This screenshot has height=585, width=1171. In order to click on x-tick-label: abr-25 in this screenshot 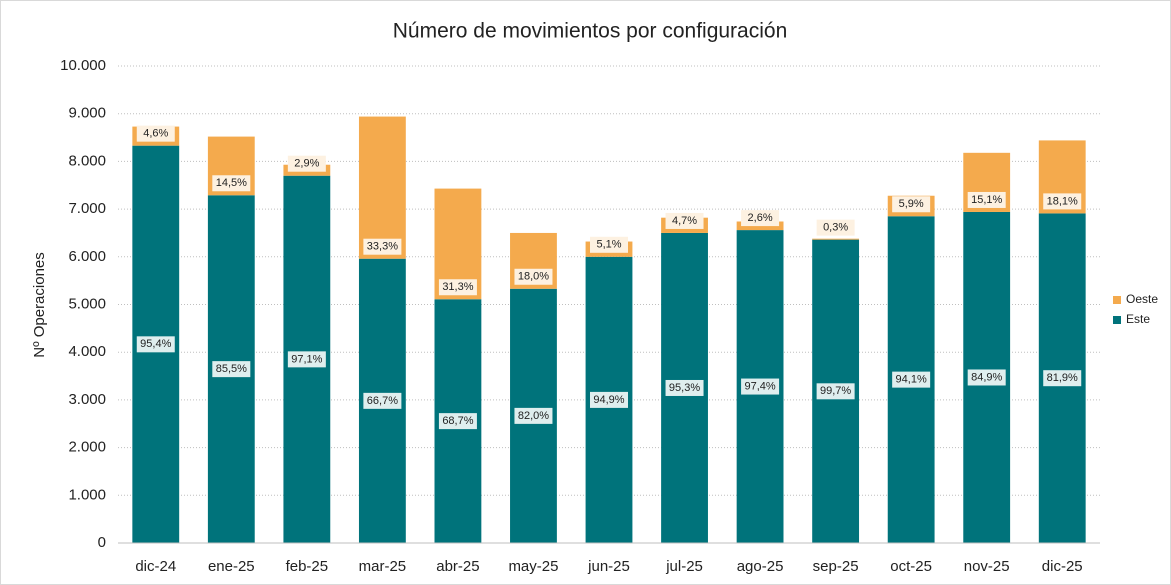, I will do `click(457, 566)`.